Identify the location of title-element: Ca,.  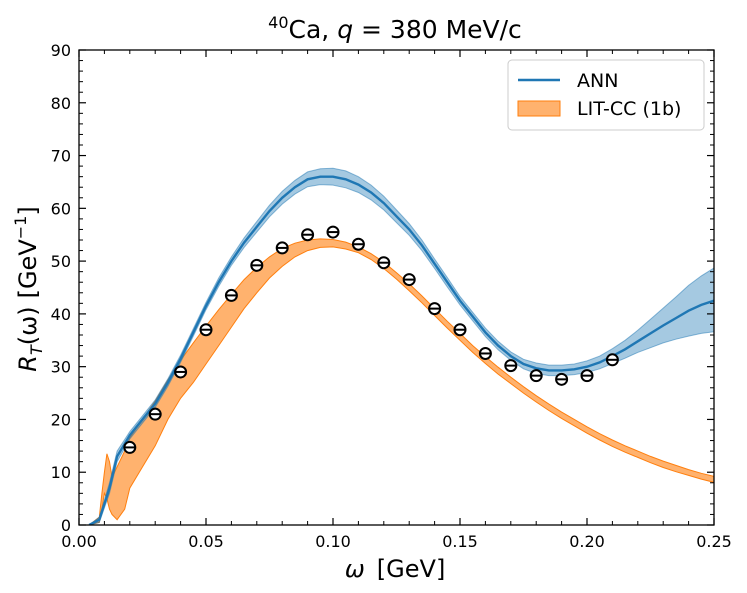
(313, 29).